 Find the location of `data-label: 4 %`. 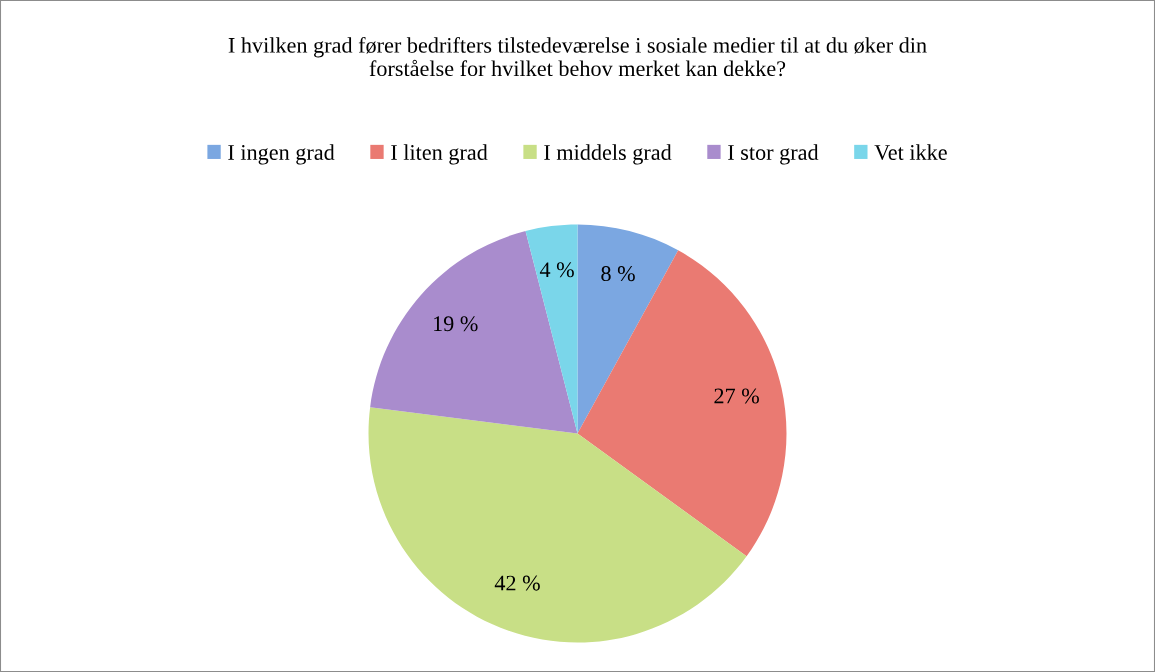

data-label: 4 % is located at coordinates (556, 270).